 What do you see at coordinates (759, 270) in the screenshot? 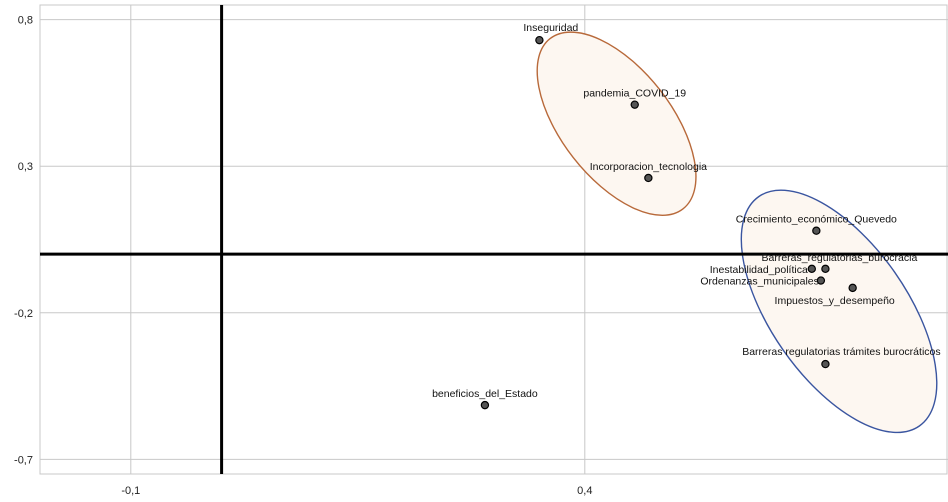
I see `point-label: Inestabilidad_política` at bounding box center [759, 270].